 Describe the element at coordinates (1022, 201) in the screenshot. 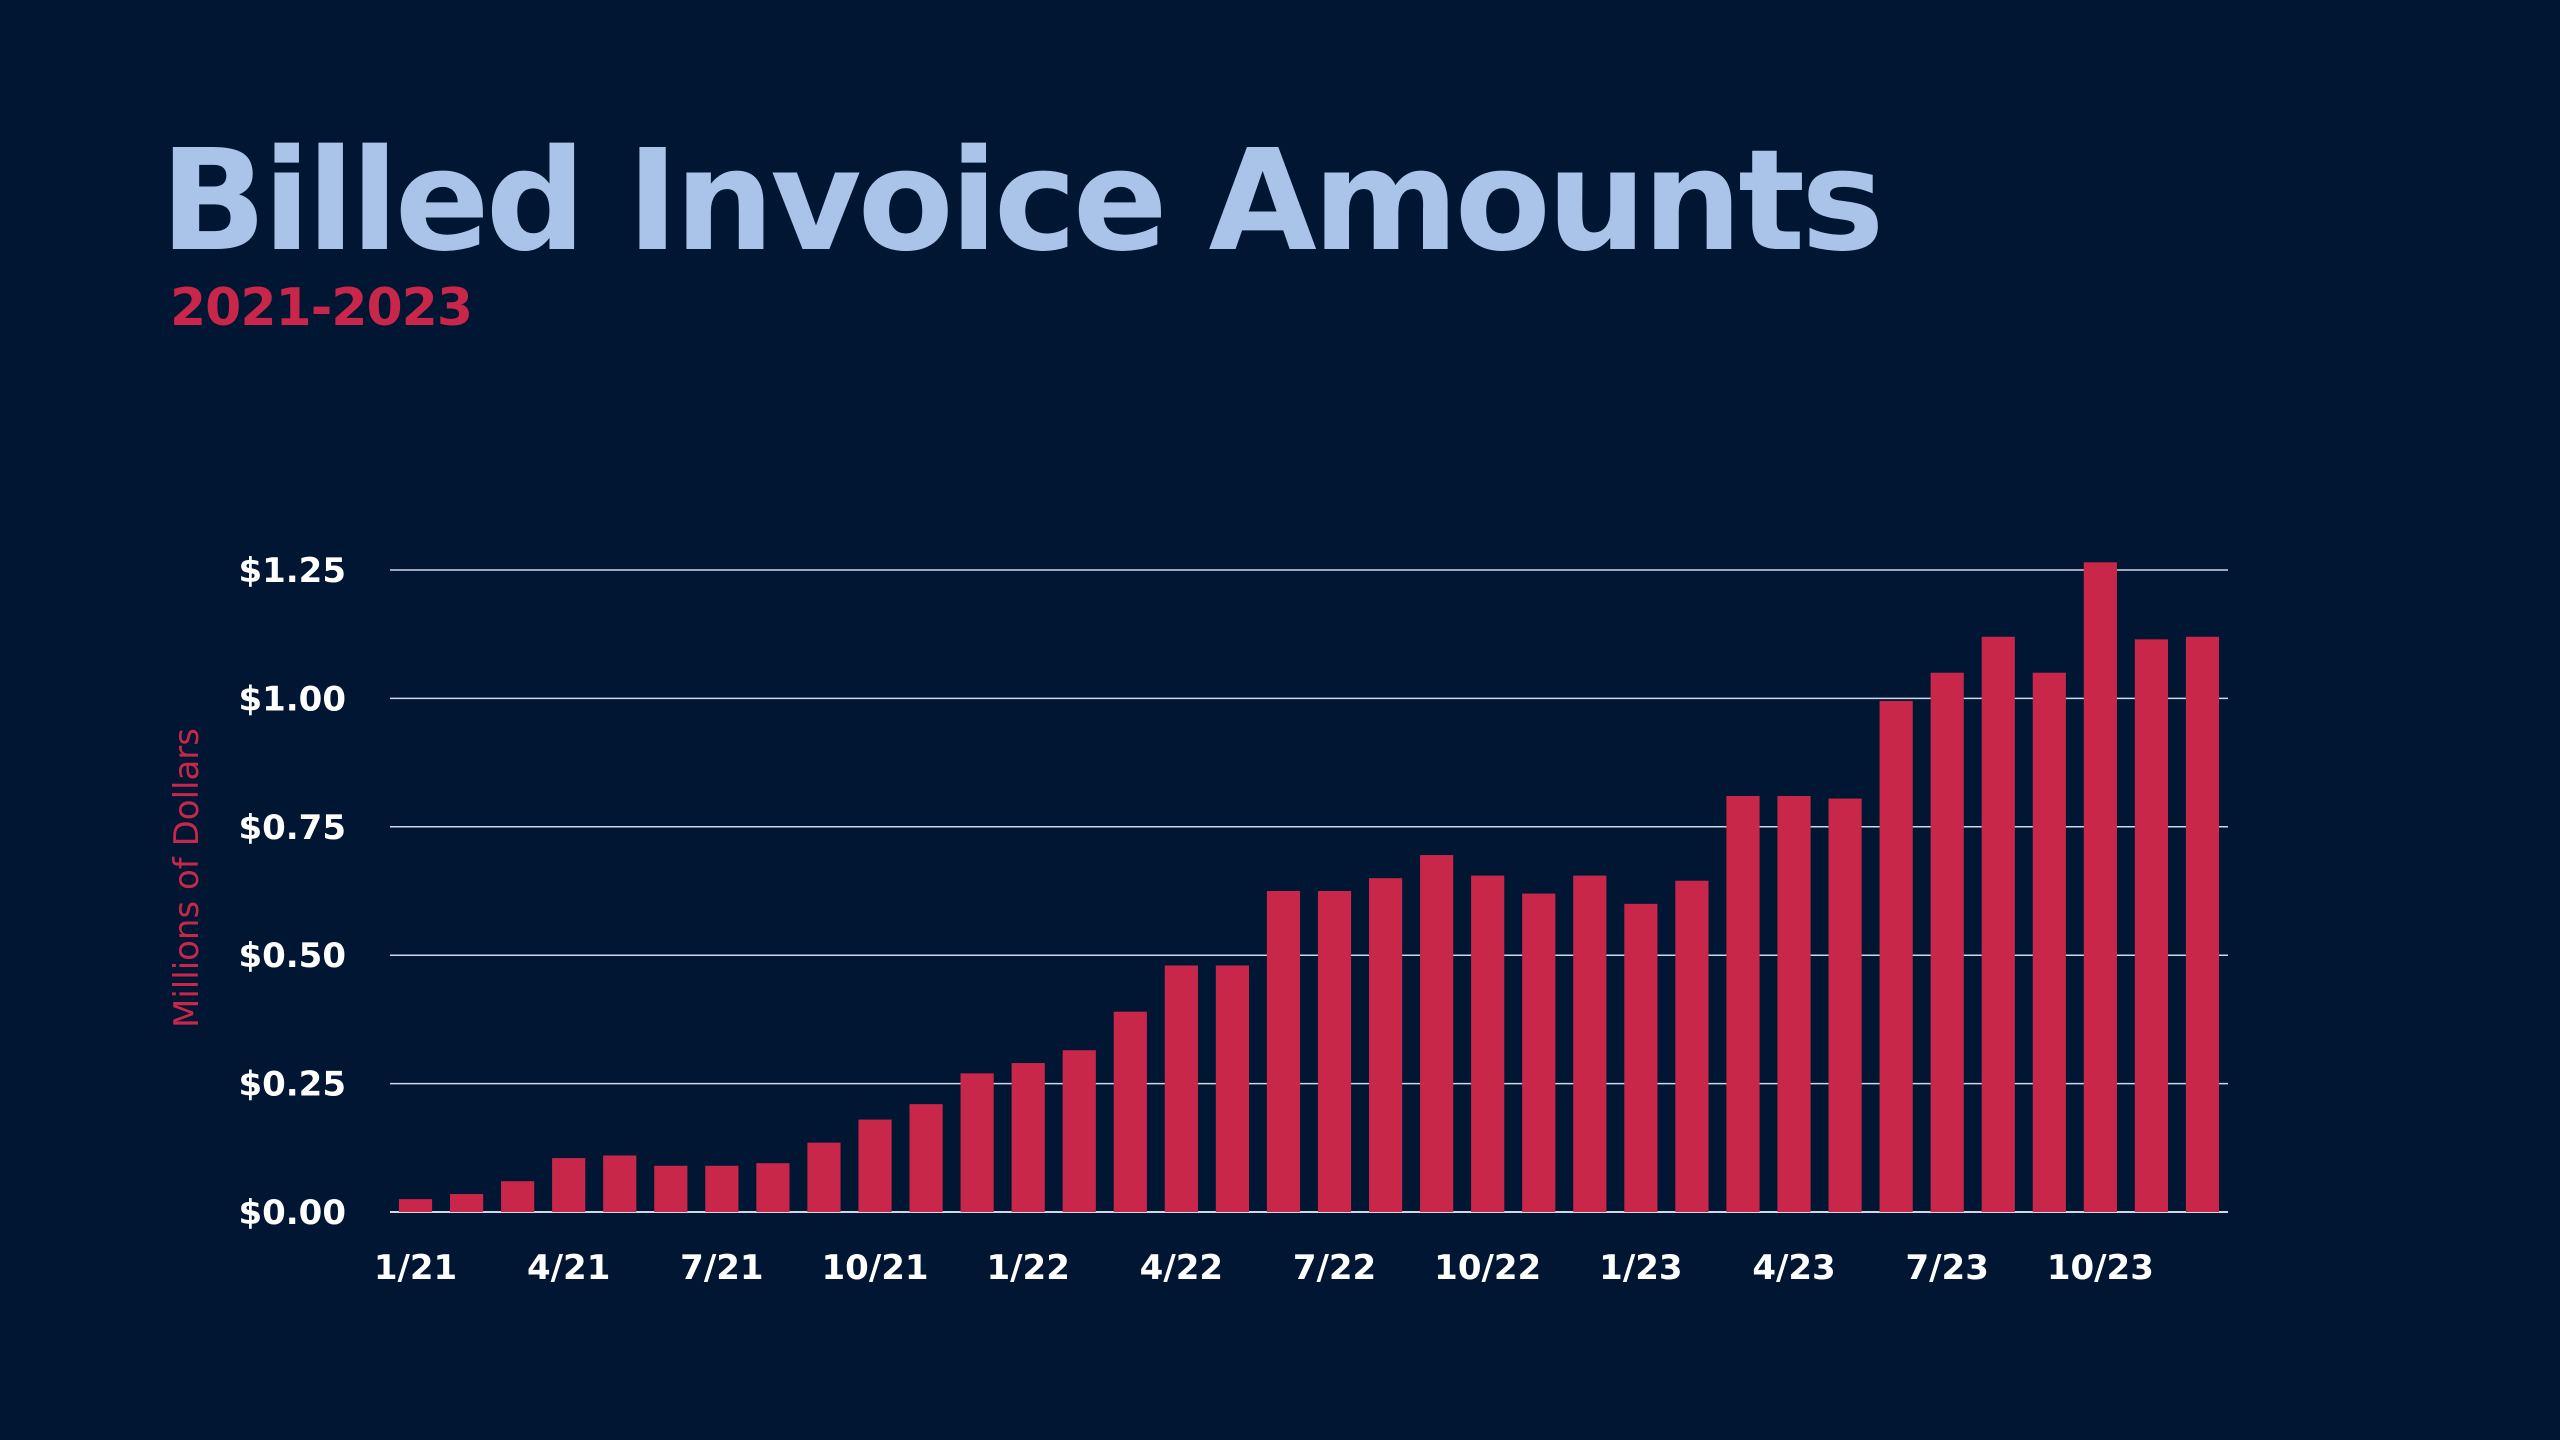

I see `chart-title: Billed Invoice Amounts` at that location.